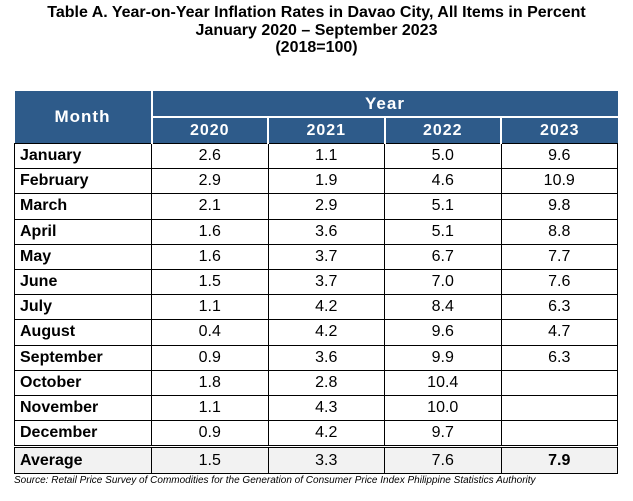 The width and height of the screenshot is (633, 501). I want to click on year-2021-header: 2021, so click(327, 130).